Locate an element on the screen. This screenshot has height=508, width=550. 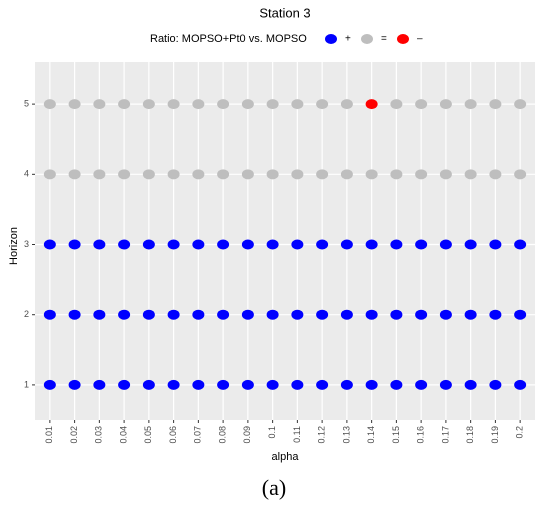
x-tick-label: 0.04 is located at coordinates (123, 435).